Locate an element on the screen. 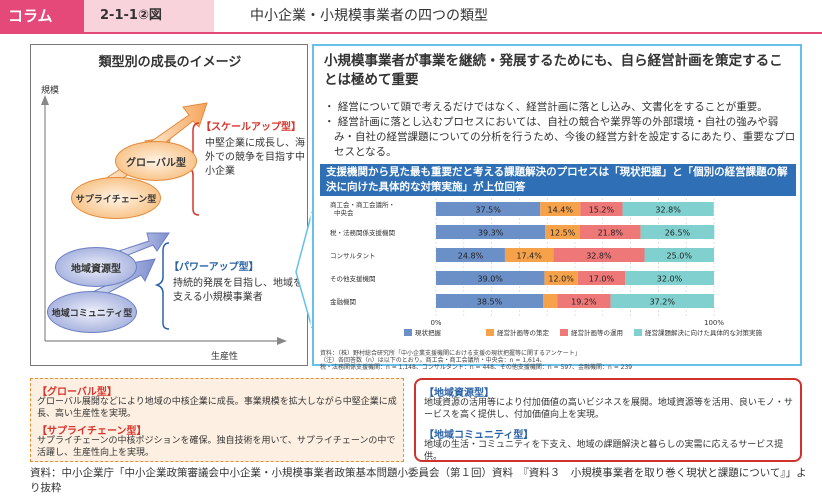  data-label: 17.4% is located at coordinates (529, 256).